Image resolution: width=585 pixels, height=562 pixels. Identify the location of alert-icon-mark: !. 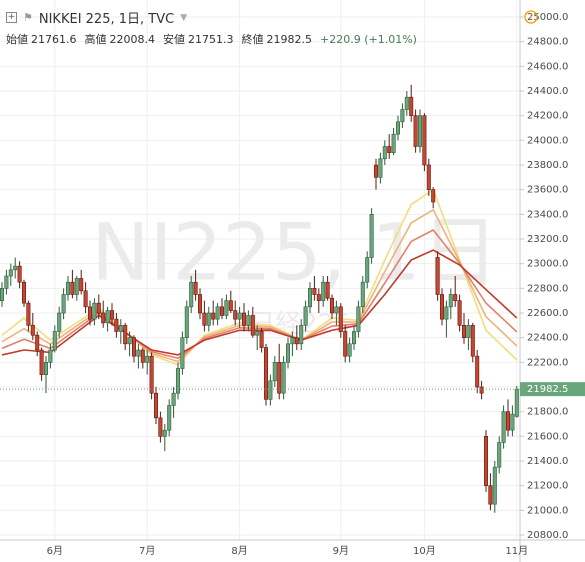
(531, 18).